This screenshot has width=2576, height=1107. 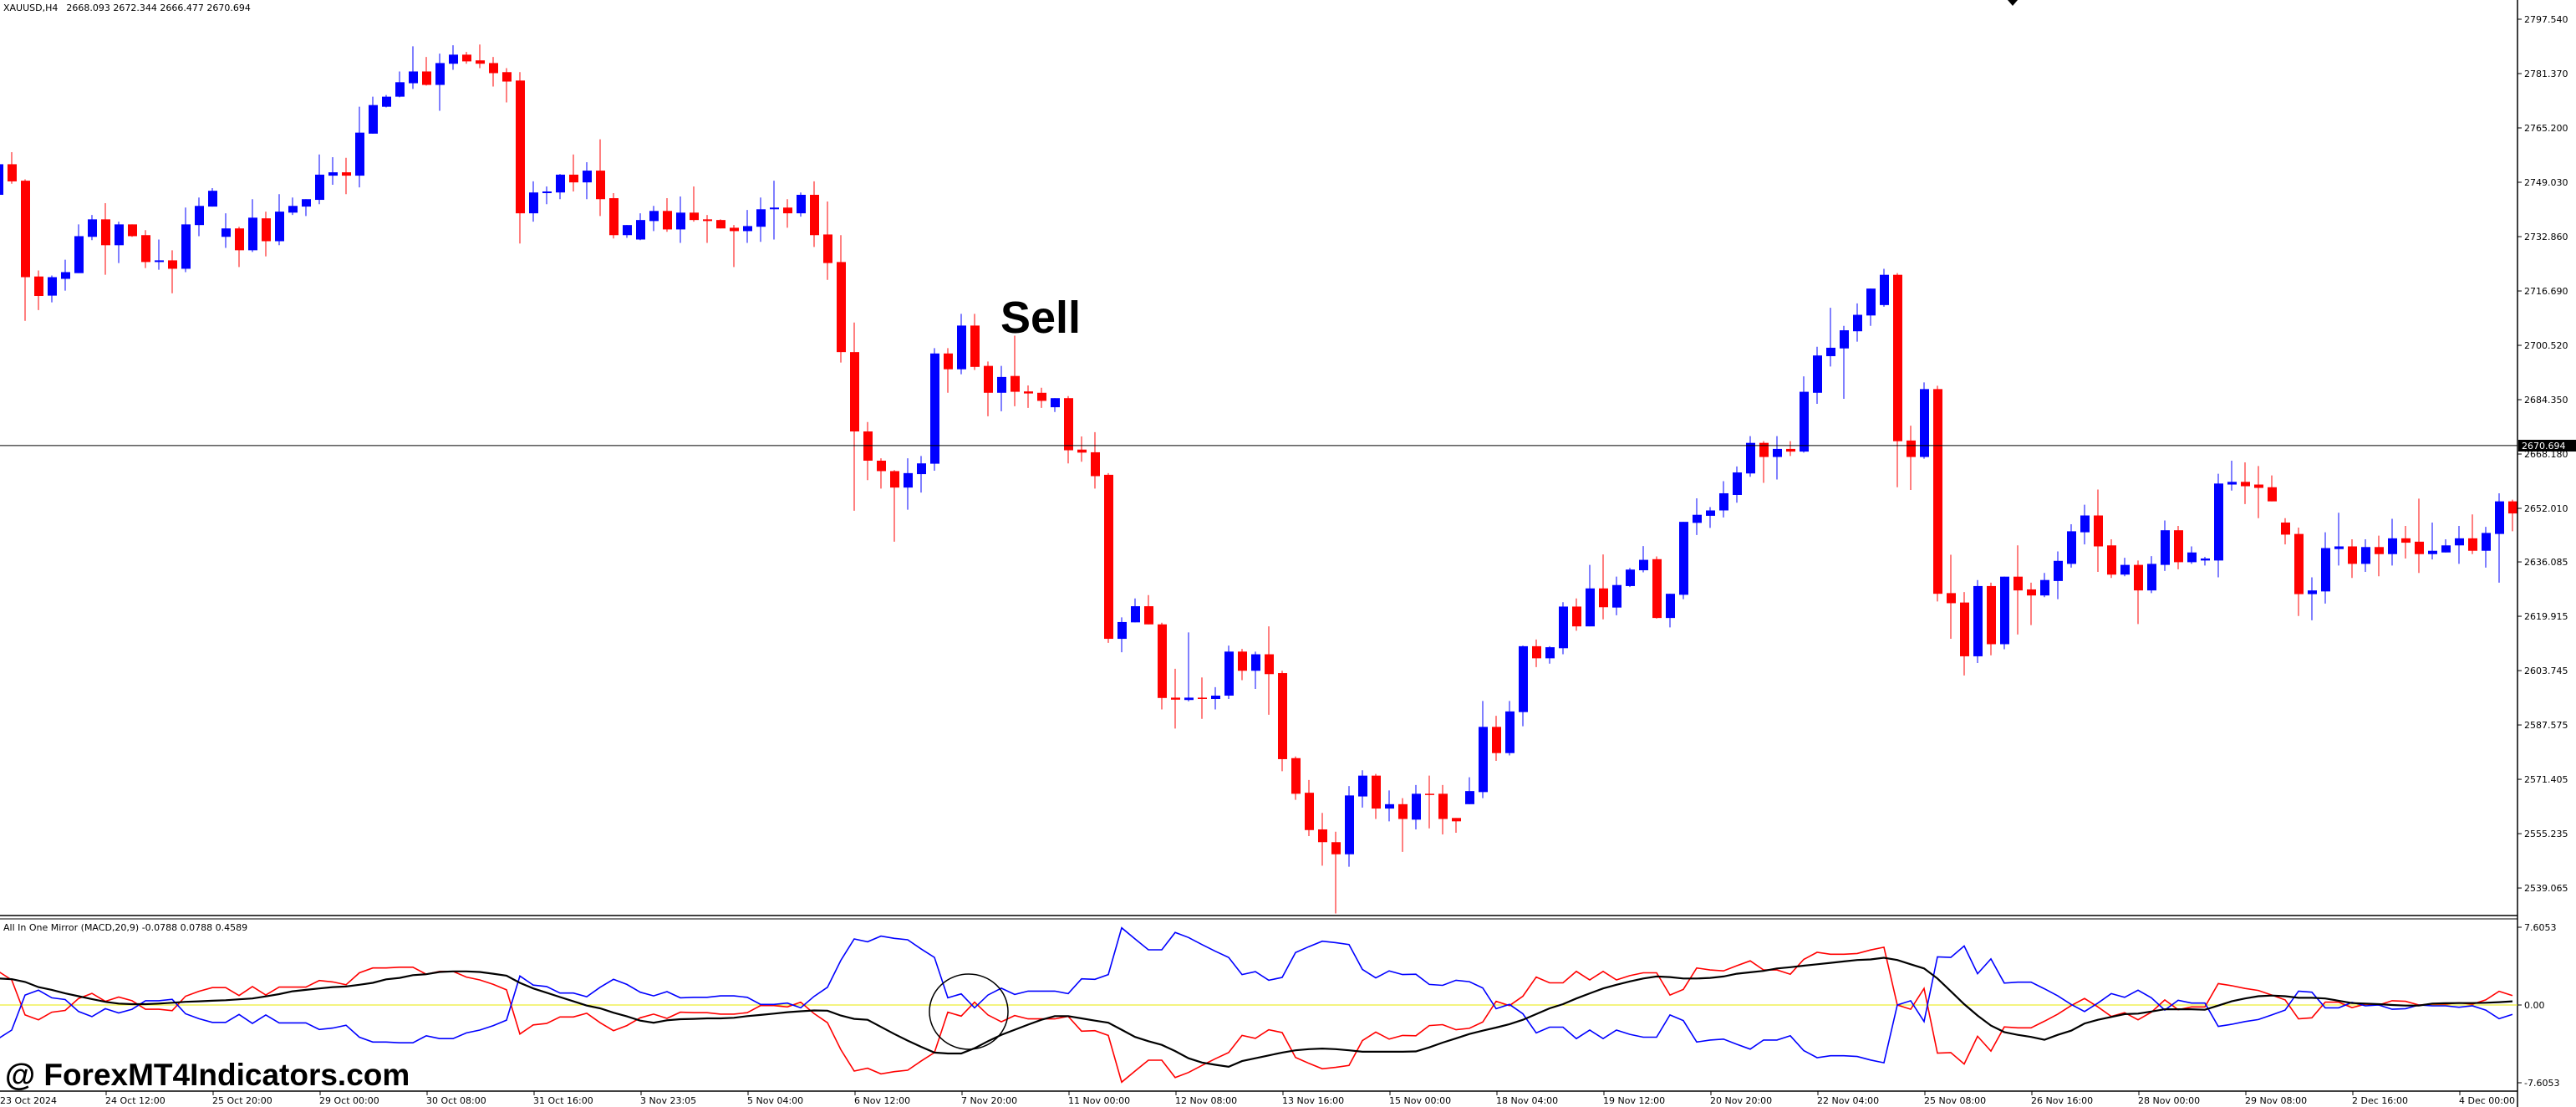 What do you see at coordinates (2276, 1100) in the screenshot?
I see `time-tick-label: 29 Nov 08:00` at bounding box center [2276, 1100].